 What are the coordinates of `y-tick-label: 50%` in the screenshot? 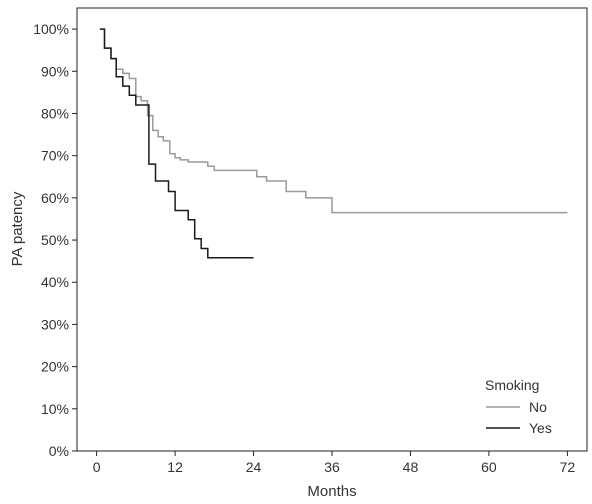 It's located at (55, 240).